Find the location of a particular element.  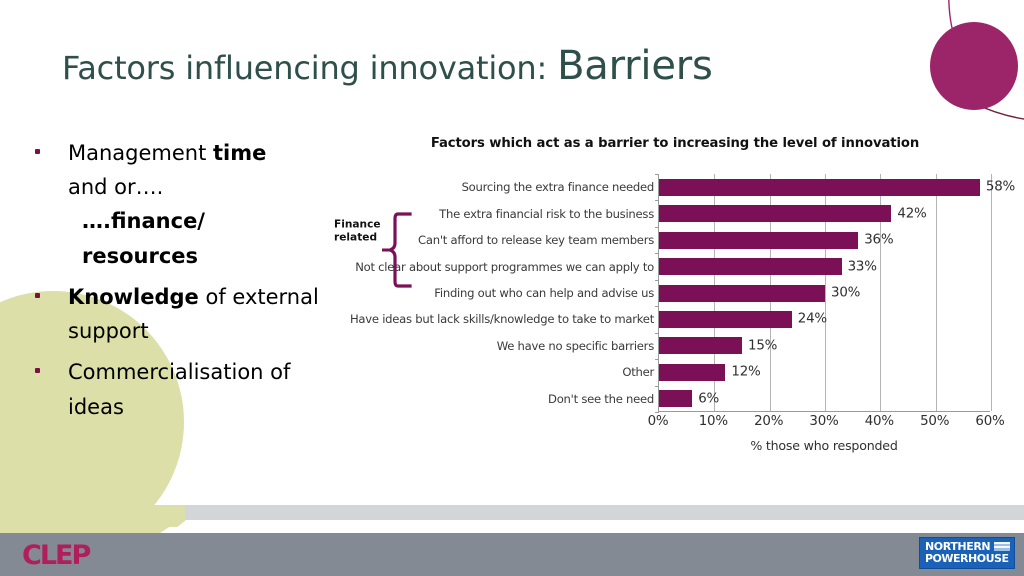

page-title-main: Factors influencing innovation: is located at coordinates (310, 68).